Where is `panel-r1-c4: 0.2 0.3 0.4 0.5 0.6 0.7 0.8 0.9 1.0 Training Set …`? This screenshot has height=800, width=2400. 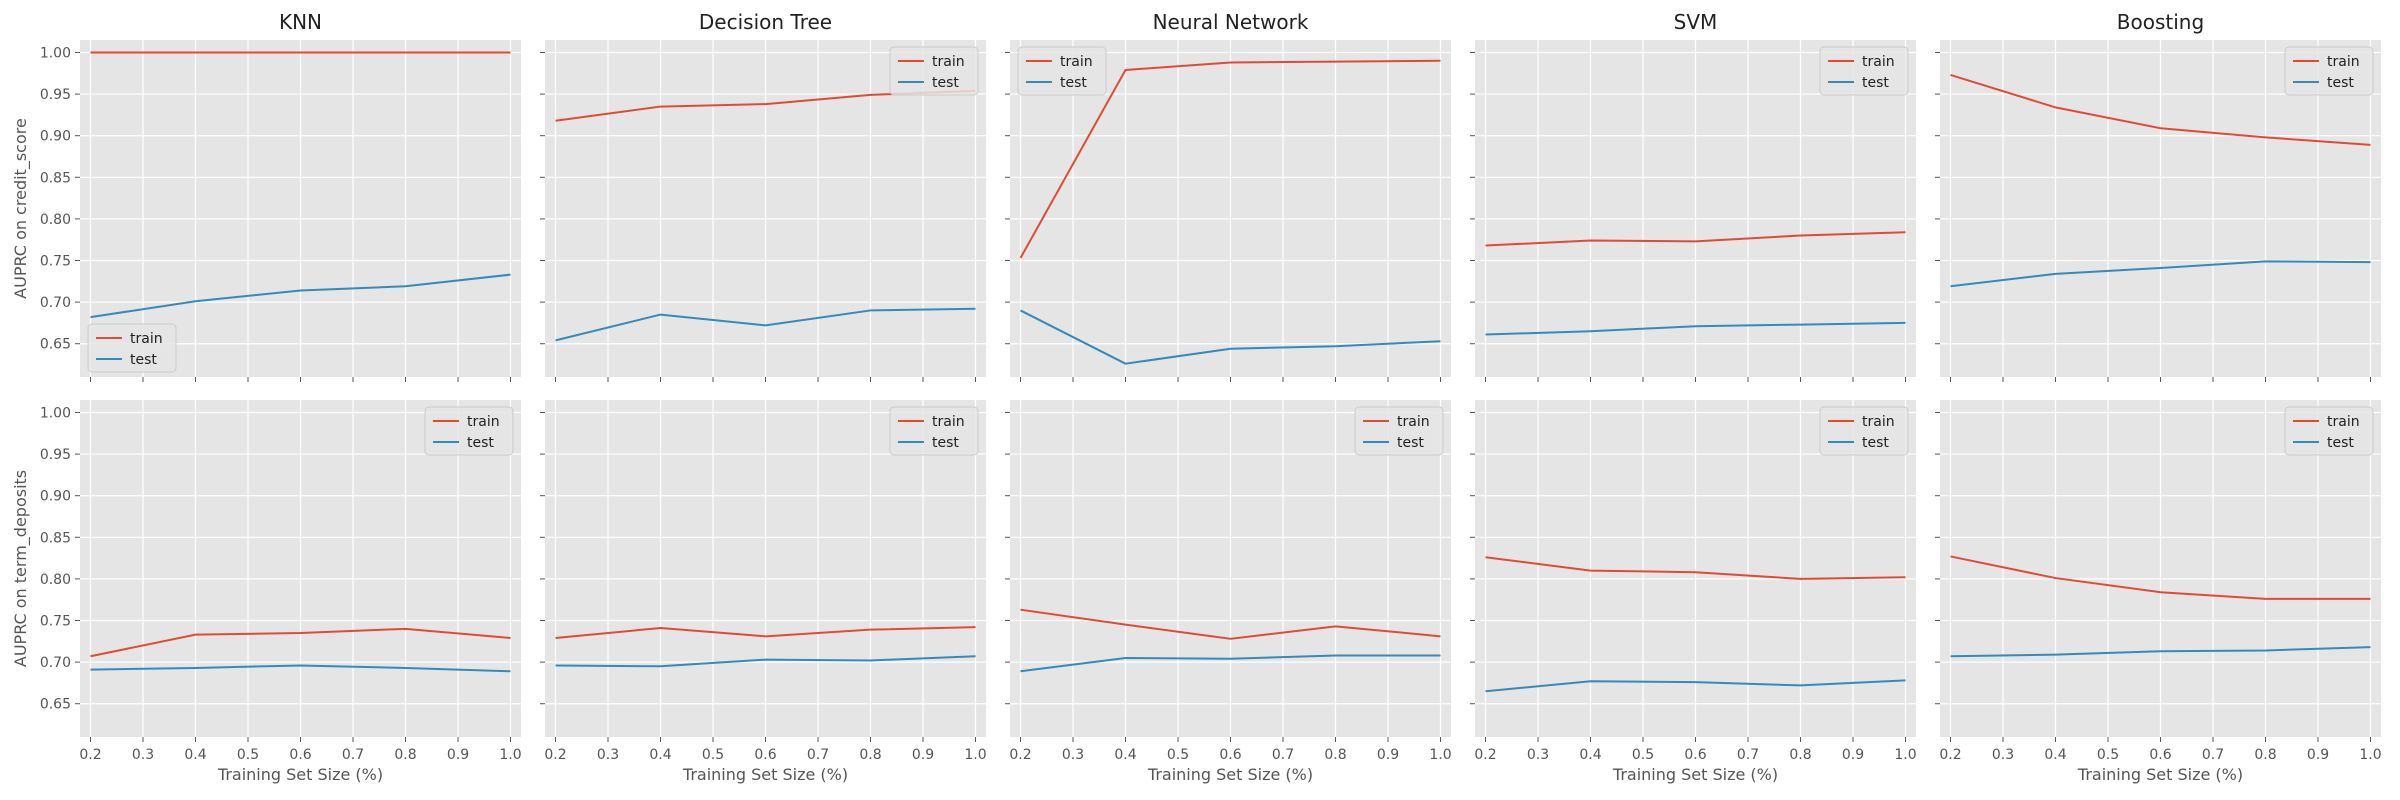
panel-r1-c4: 0.2 0.3 0.4 0.5 0.6 0.7 0.8 0.9 1.0 Training Set … is located at coordinates (2158, 592).